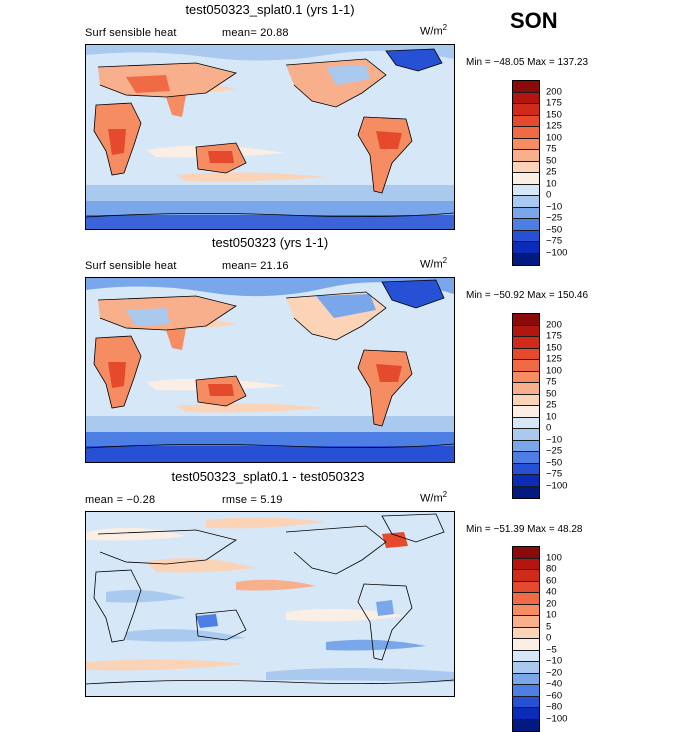 The image size is (700, 732). What do you see at coordinates (549, 195) in the screenshot?
I see `colorbar-tick-label: 0` at bounding box center [549, 195].